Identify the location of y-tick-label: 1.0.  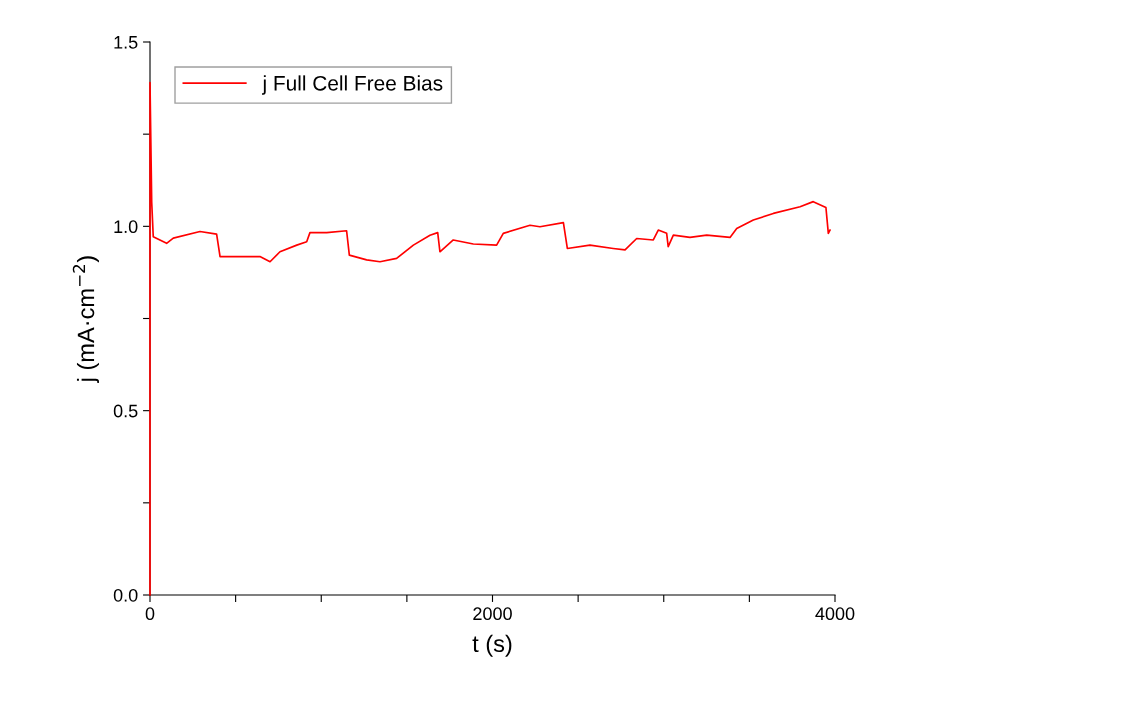
(126, 227).